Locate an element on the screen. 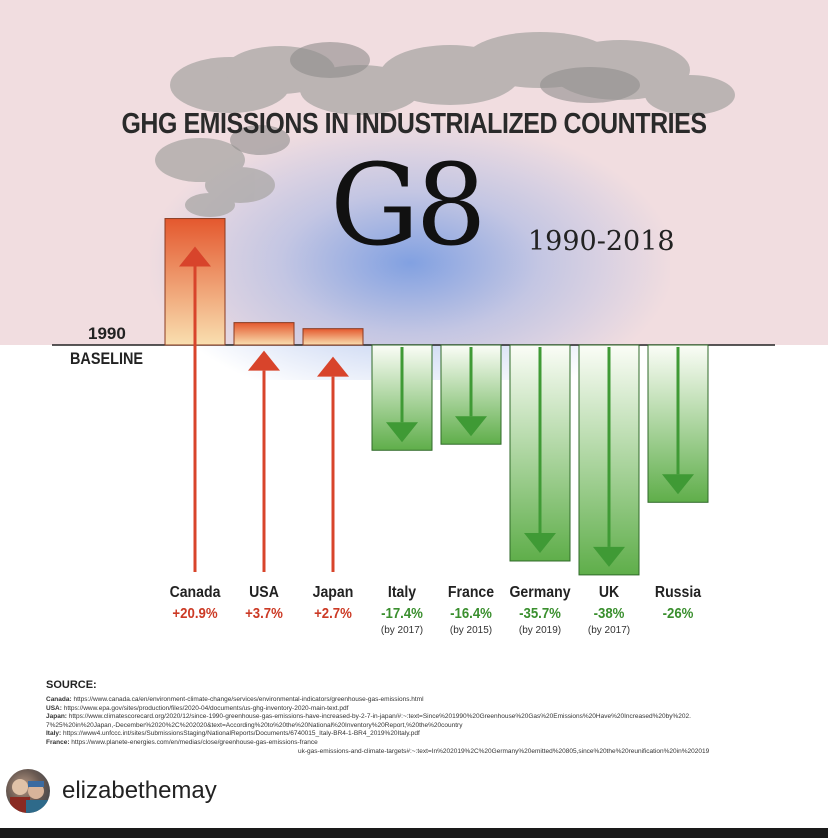  bottom-bar is located at coordinates (414, 833).